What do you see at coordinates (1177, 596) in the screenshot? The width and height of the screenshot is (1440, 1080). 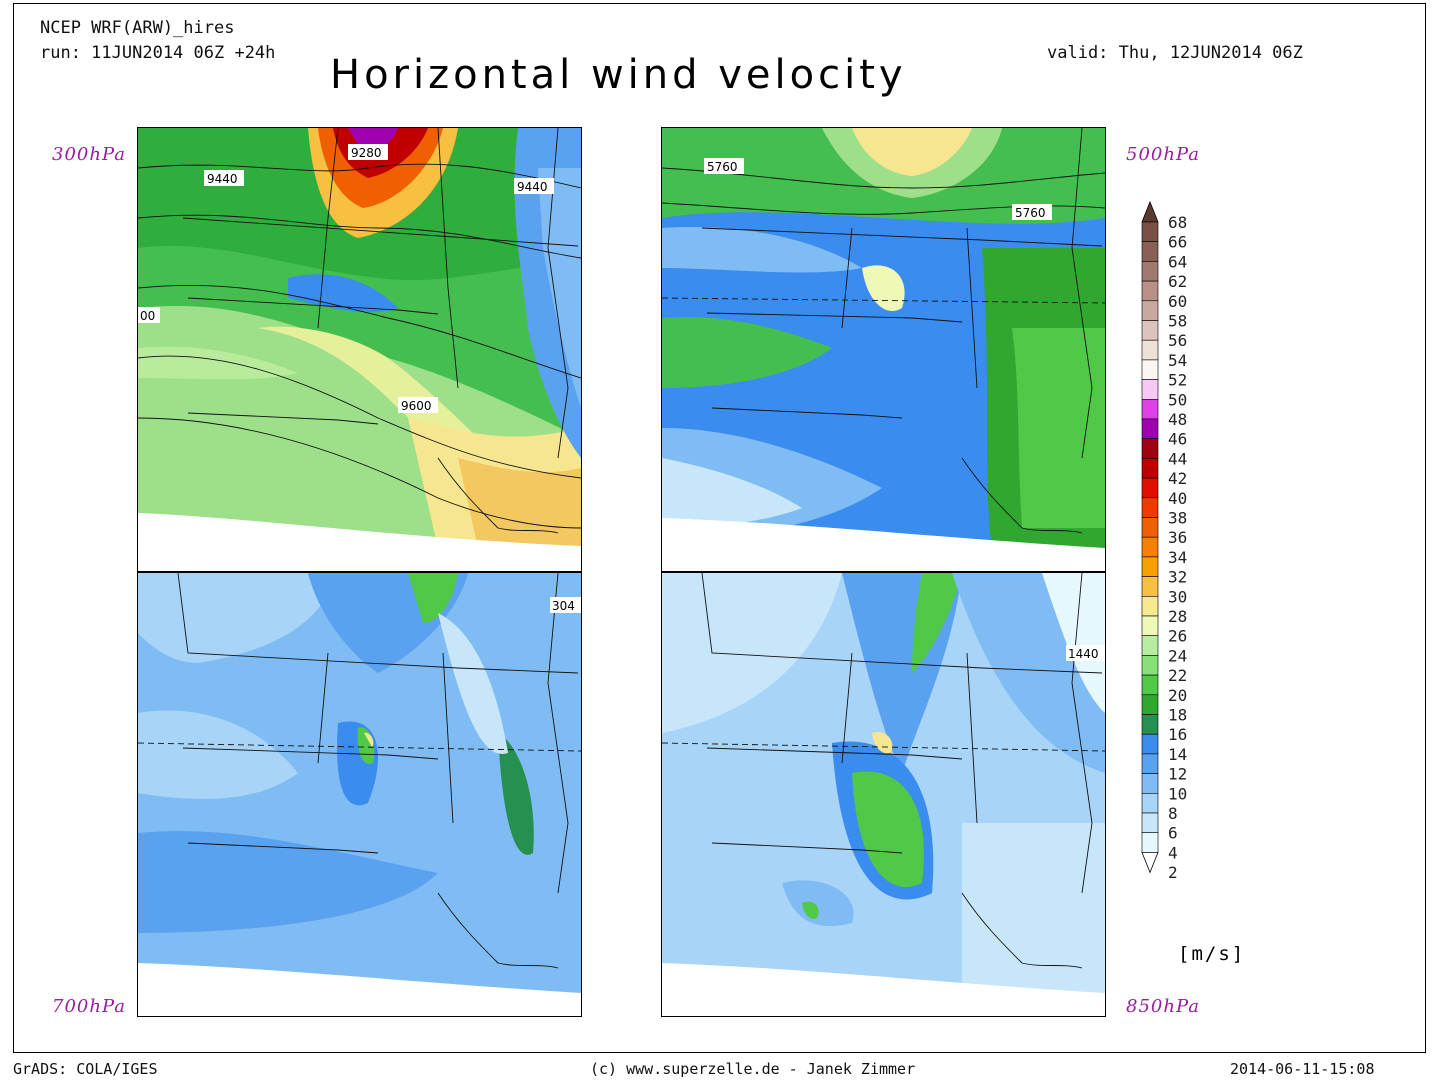 I see `colorbar-tick-label: 30` at bounding box center [1177, 596].